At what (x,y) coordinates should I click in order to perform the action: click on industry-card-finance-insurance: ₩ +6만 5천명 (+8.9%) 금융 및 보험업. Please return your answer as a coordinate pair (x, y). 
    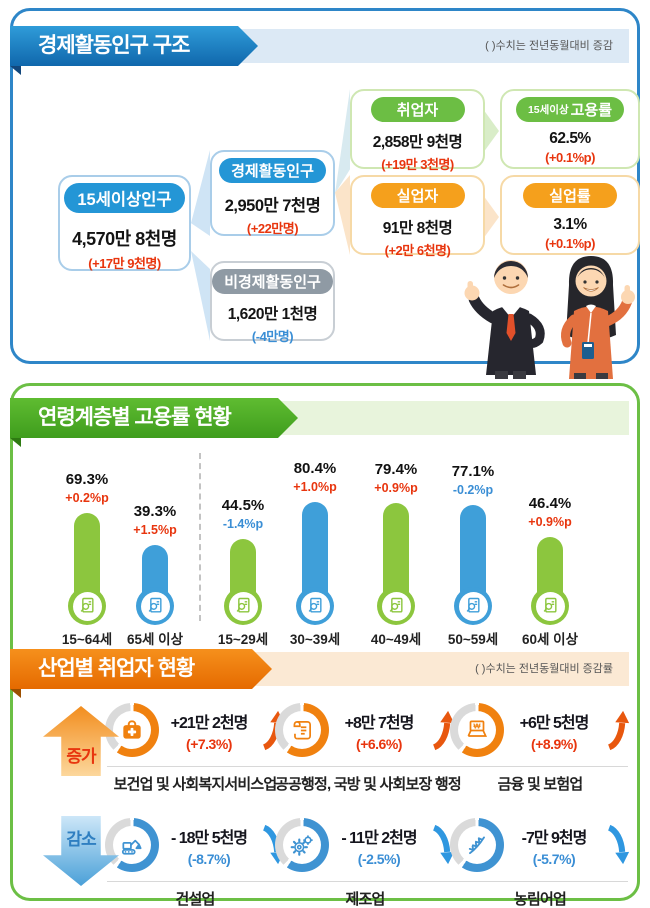
    Looking at the image, I should click on (540, 746).